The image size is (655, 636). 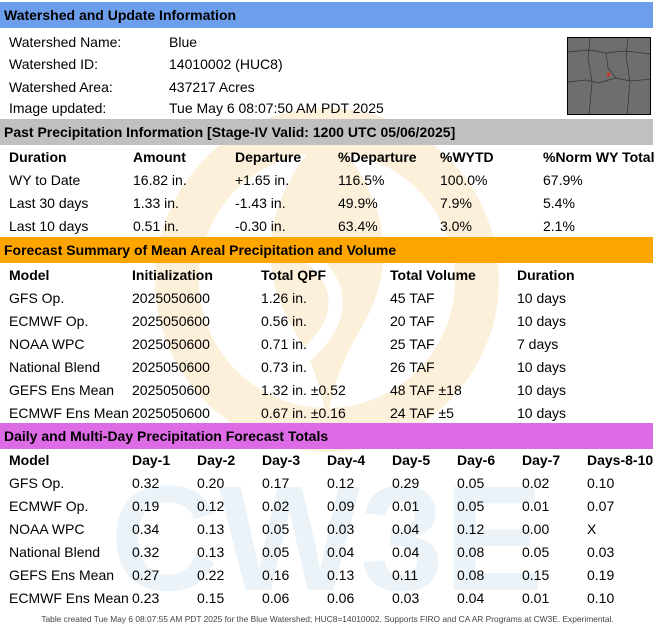 I want to click on column-header: Day-6, so click(x=476, y=460).